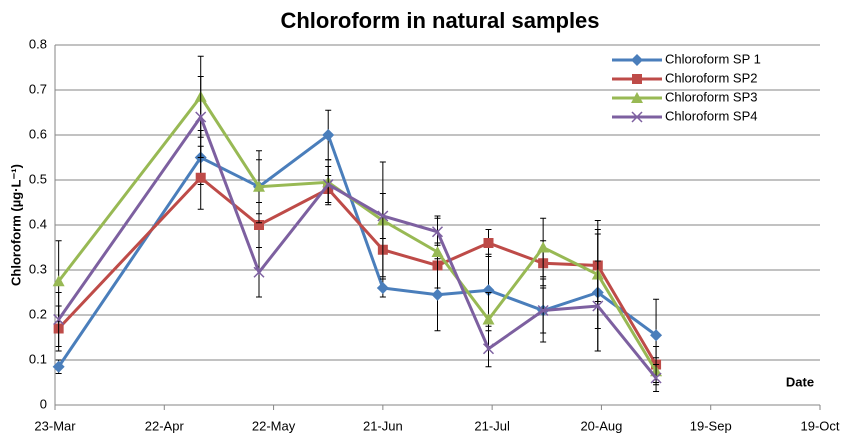 The image size is (856, 447). What do you see at coordinates (711, 96) in the screenshot?
I see `legend-label: Chloroform SP3` at bounding box center [711, 96].